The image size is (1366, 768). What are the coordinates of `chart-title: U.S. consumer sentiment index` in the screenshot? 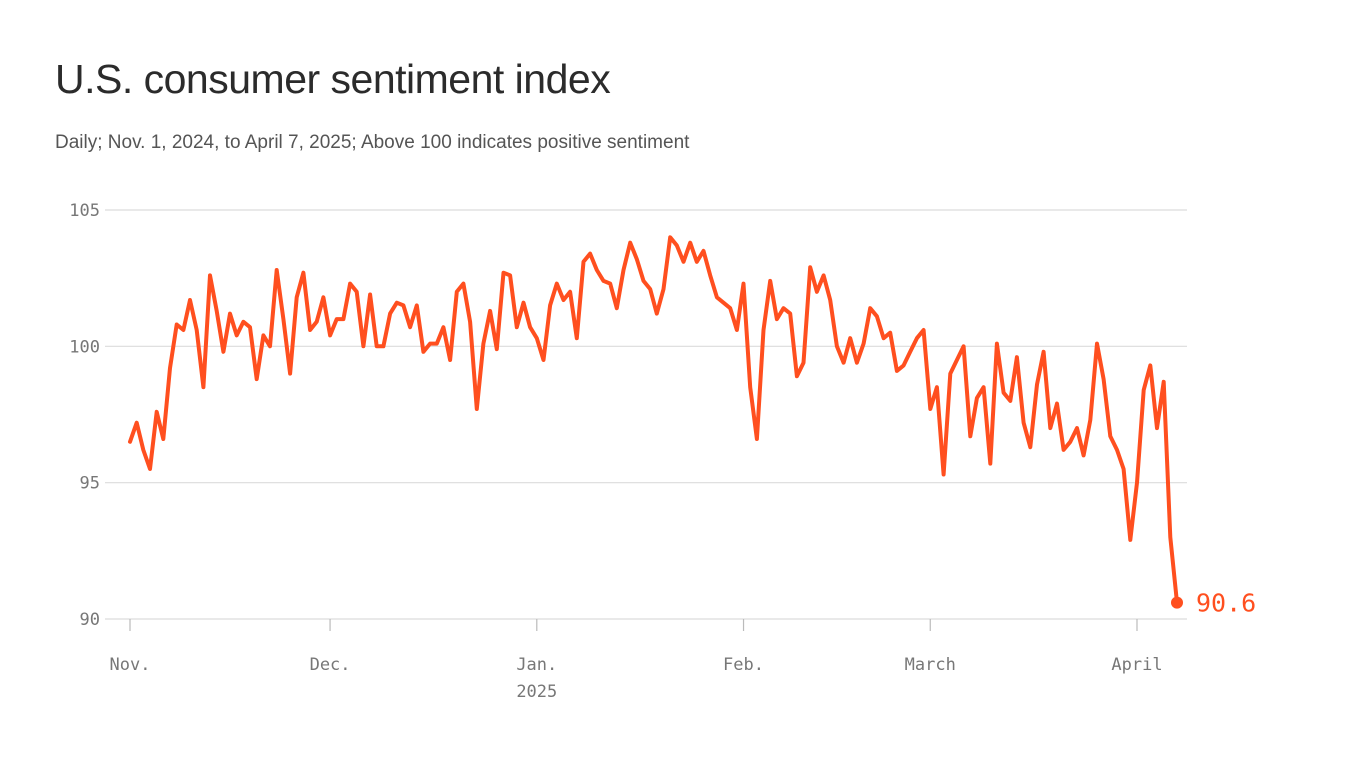 It's located at (333, 79).